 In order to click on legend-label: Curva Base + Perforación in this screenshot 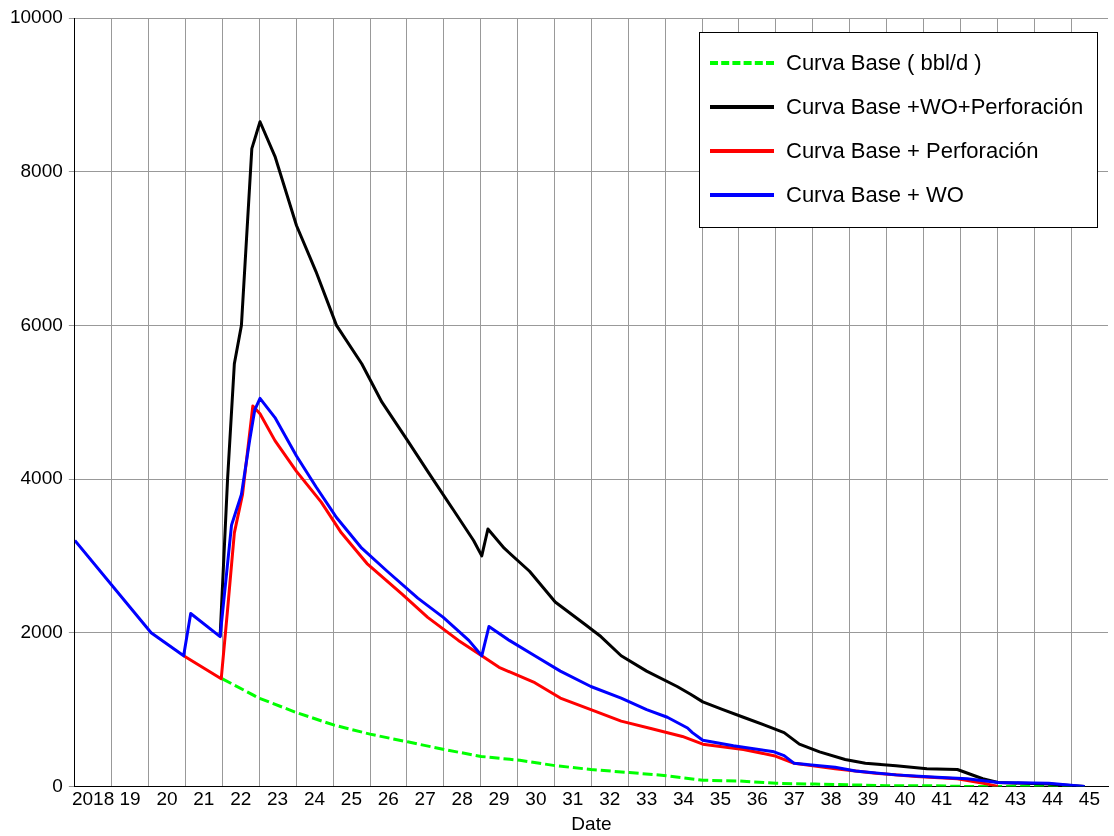, I will do `click(912, 151)`.